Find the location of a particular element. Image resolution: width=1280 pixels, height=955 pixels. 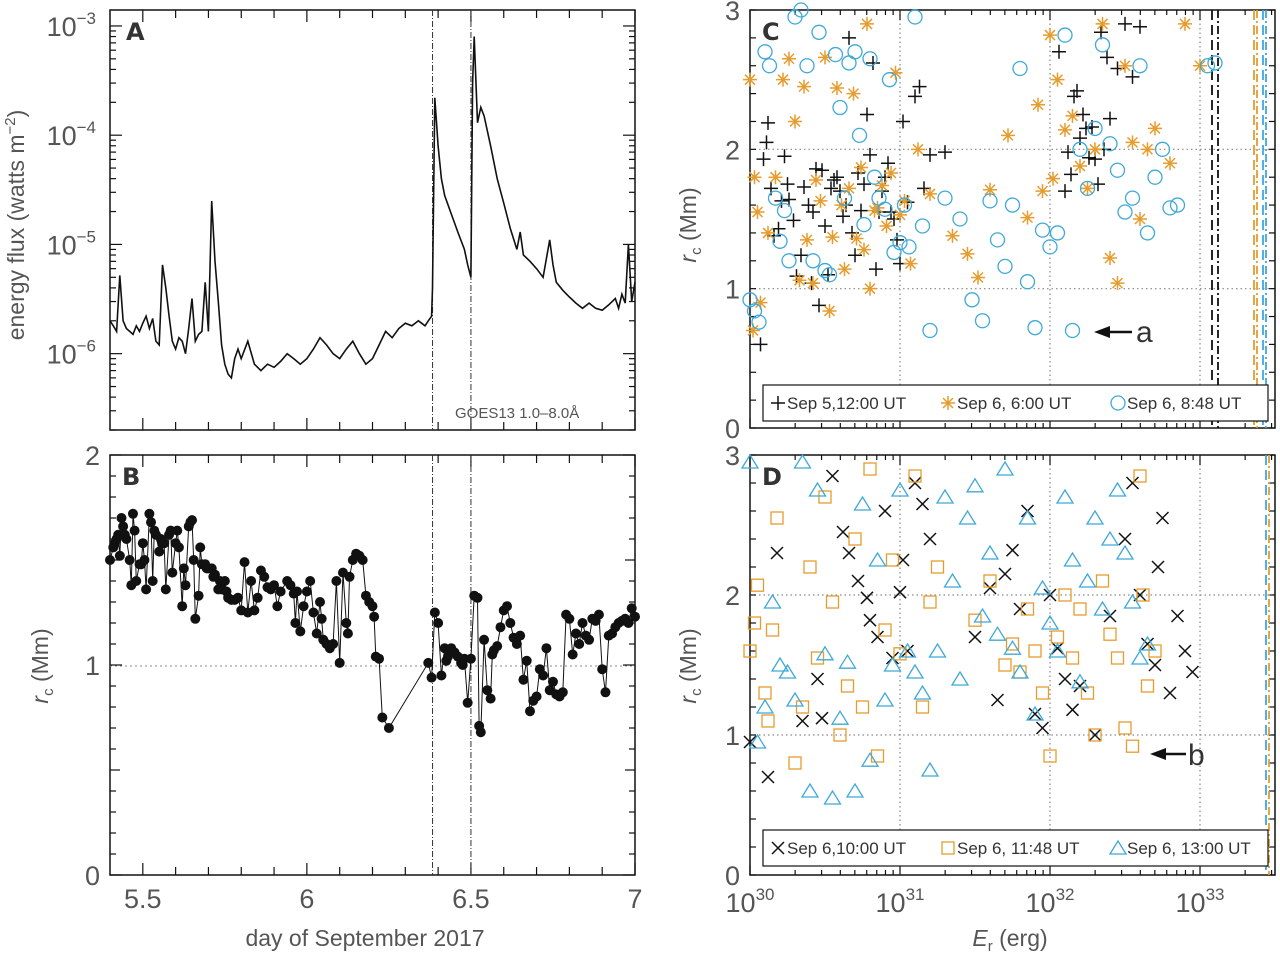

panel-d-points is located at coordinates (970, 629).